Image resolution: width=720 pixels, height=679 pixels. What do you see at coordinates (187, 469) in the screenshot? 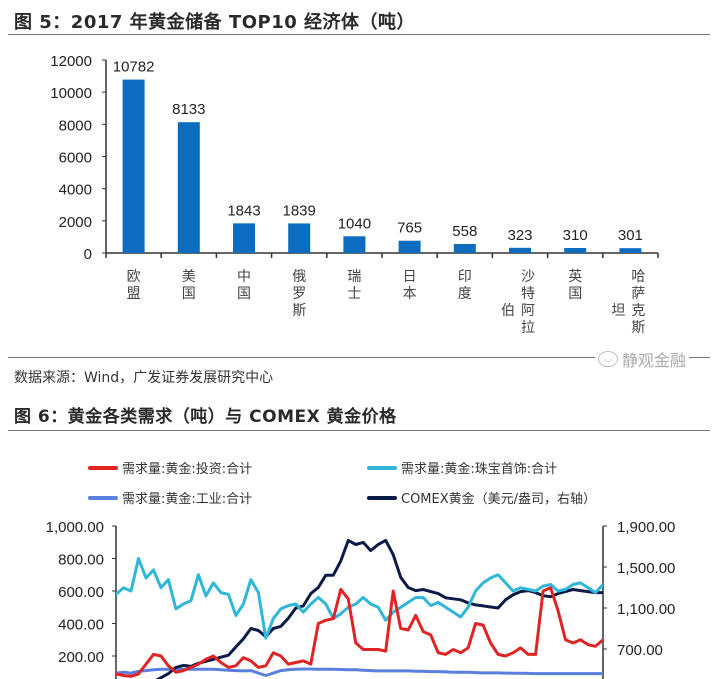
I see `legend-label: 需求量:黄金:投资:合计` at bounding box center [187, 469].